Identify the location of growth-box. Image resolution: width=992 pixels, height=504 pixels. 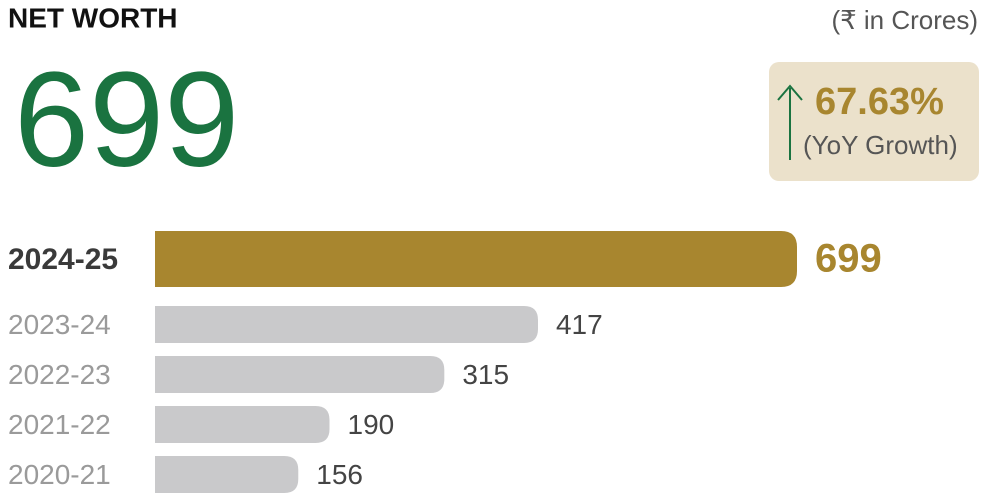
(874, 121).